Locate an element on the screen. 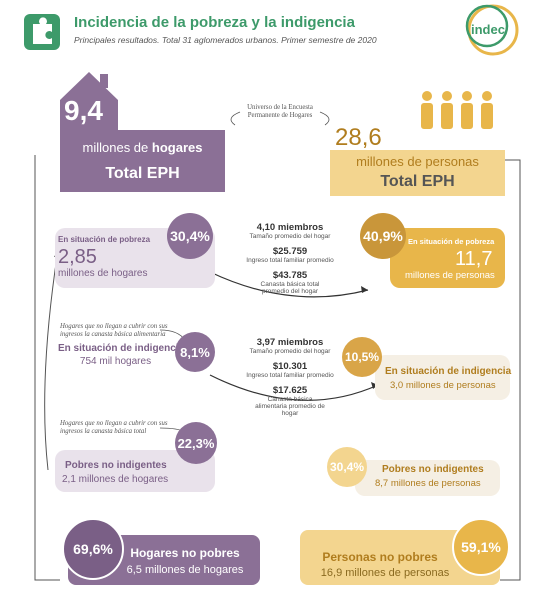 The image size is (537, 610). label: Personas no pobres is located at coordinates (380, 557).